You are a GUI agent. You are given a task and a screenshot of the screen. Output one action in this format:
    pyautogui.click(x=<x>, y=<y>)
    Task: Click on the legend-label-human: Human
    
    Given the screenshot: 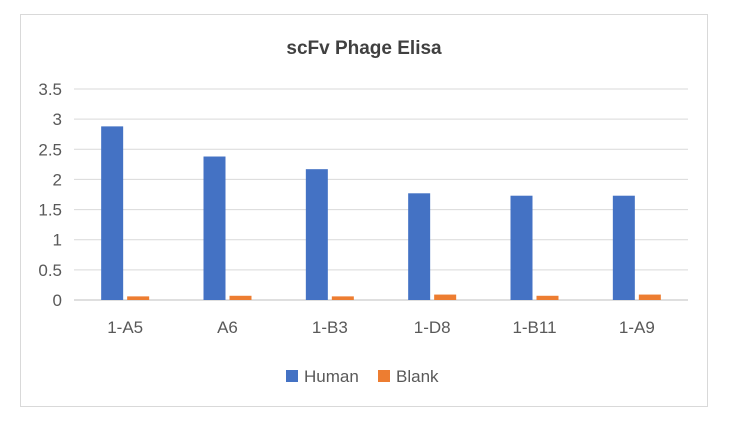 What is the action you would take?
    pyautogui.click(x=331, y=376)
    